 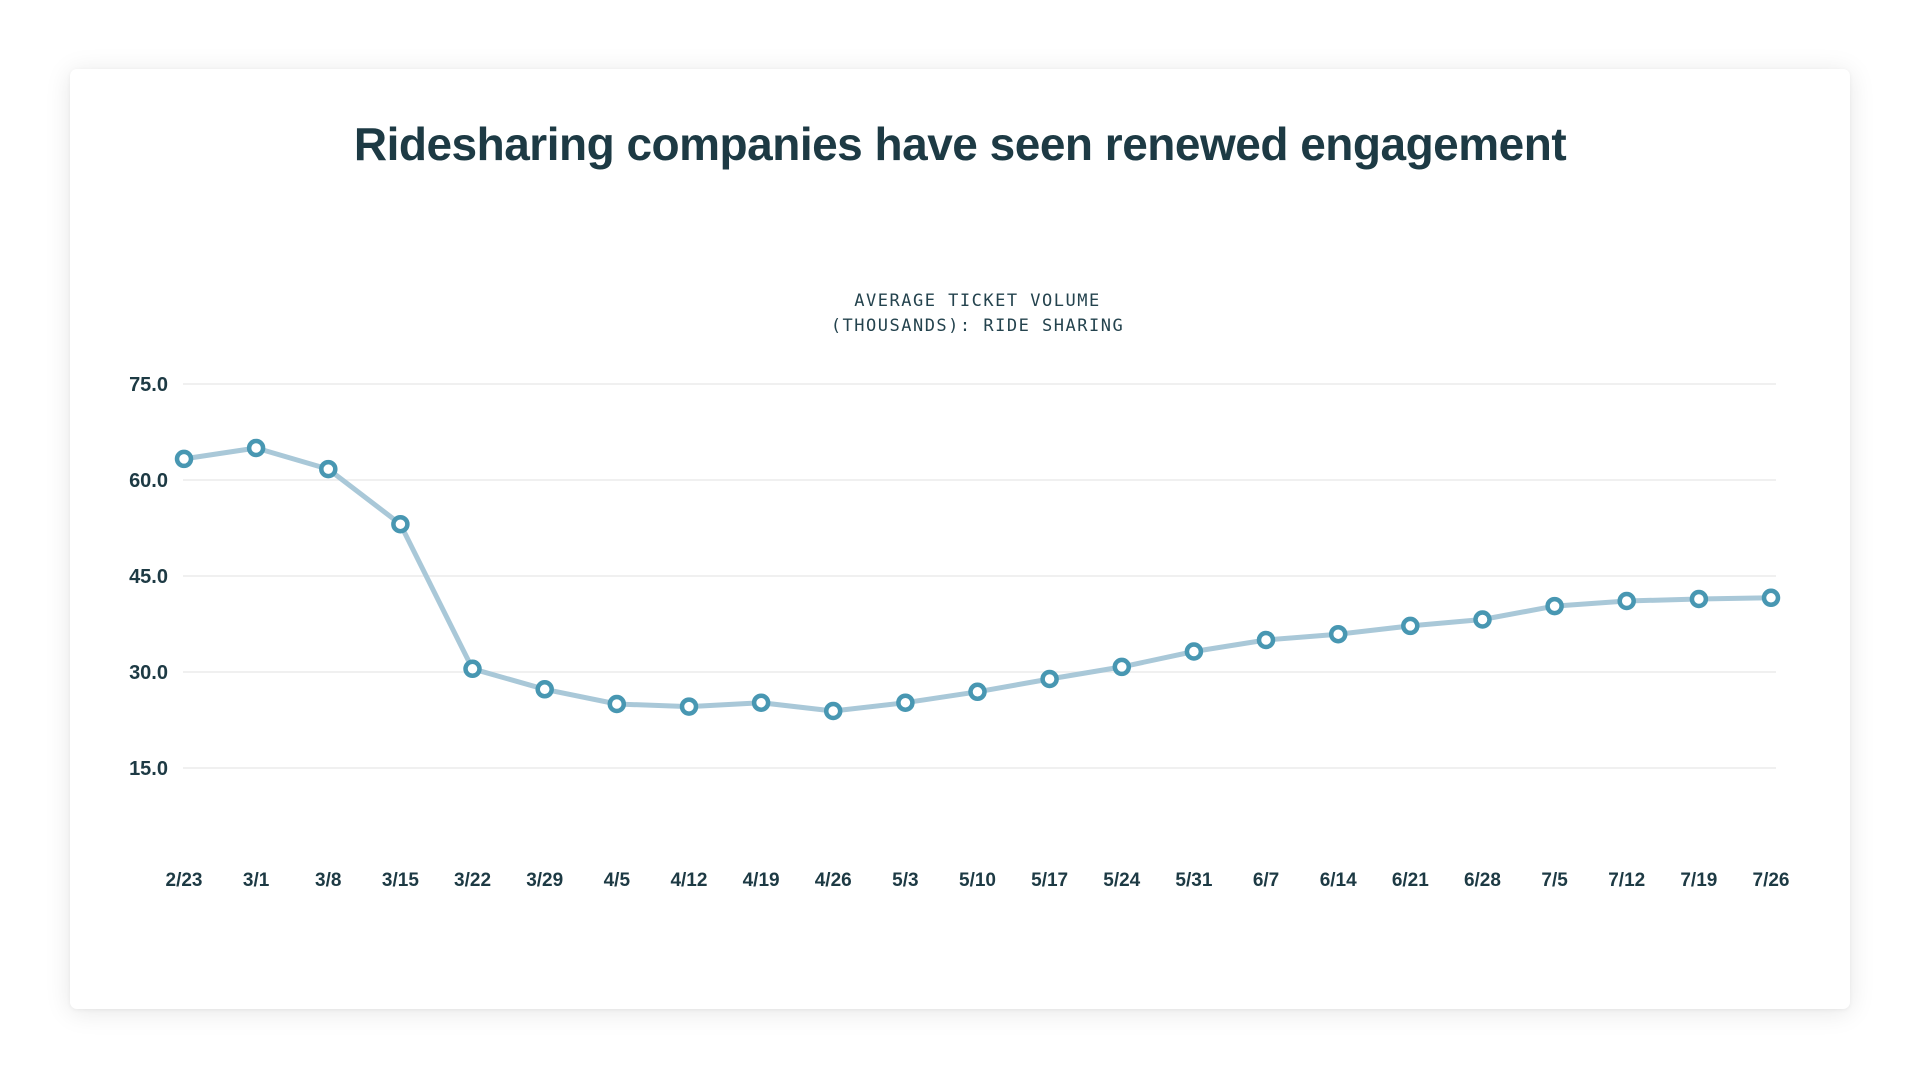 I want to click on x-tick-label: 4/26, so click(x=833, y=880).